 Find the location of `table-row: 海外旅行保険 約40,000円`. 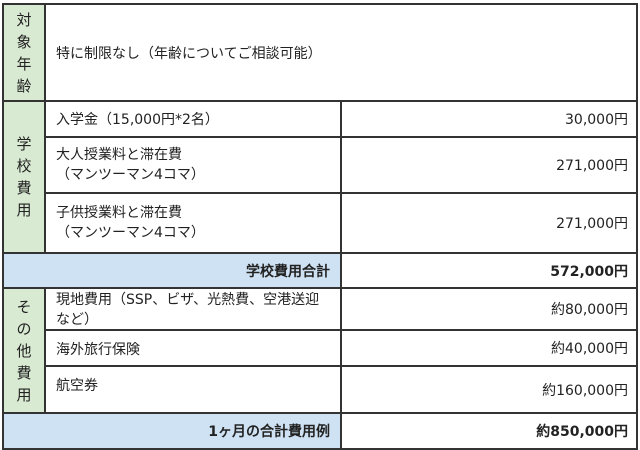

table-row: 海外旅行保険 約40,000円 is located at coordinates (320, 348).